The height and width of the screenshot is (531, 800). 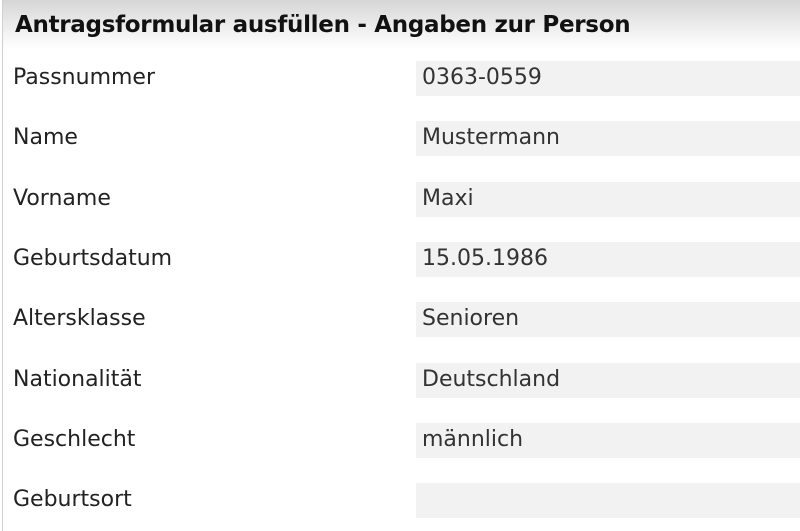 I want to click on field-label: Vorname, so click(x=62, y=198).